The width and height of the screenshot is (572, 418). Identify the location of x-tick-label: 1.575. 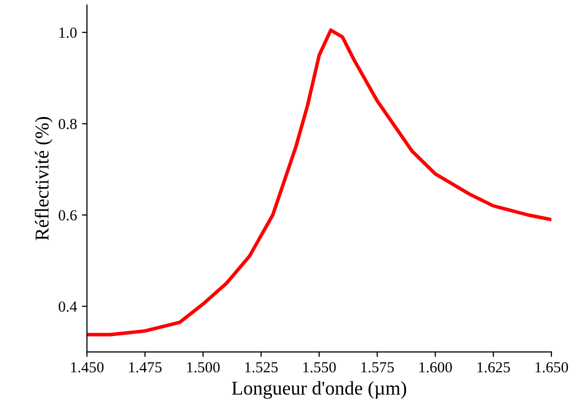
(377, 367).